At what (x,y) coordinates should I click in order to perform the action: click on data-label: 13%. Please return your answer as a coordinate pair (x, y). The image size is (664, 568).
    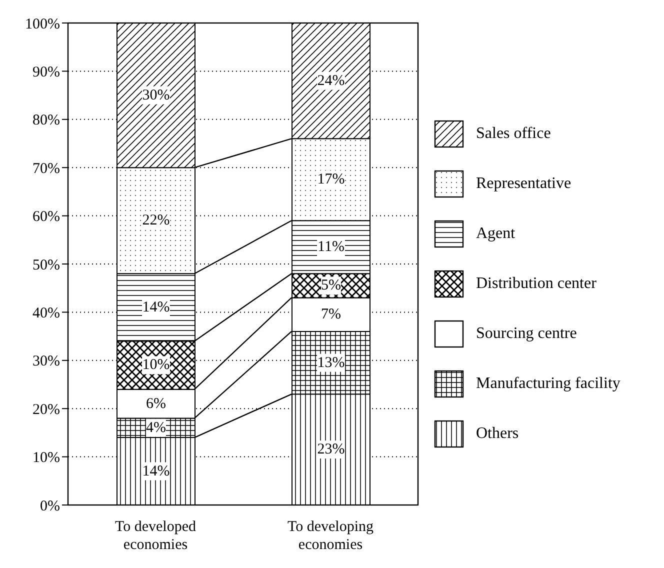
    Looking at the image, I should click on (331, 362).